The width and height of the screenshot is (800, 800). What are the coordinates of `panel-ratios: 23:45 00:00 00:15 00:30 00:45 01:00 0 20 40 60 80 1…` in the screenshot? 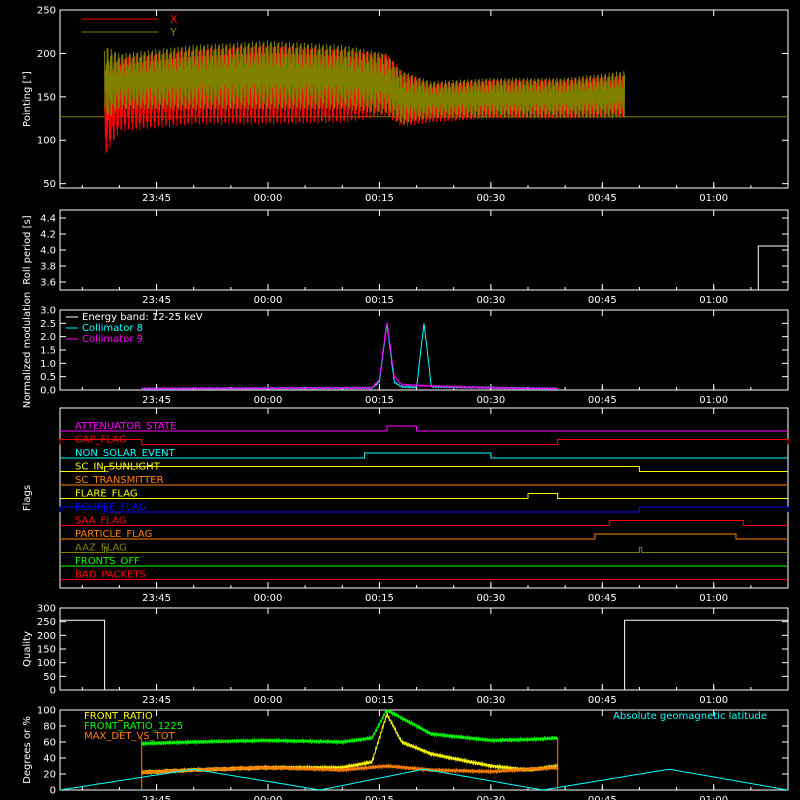 It's located at (405, 753).